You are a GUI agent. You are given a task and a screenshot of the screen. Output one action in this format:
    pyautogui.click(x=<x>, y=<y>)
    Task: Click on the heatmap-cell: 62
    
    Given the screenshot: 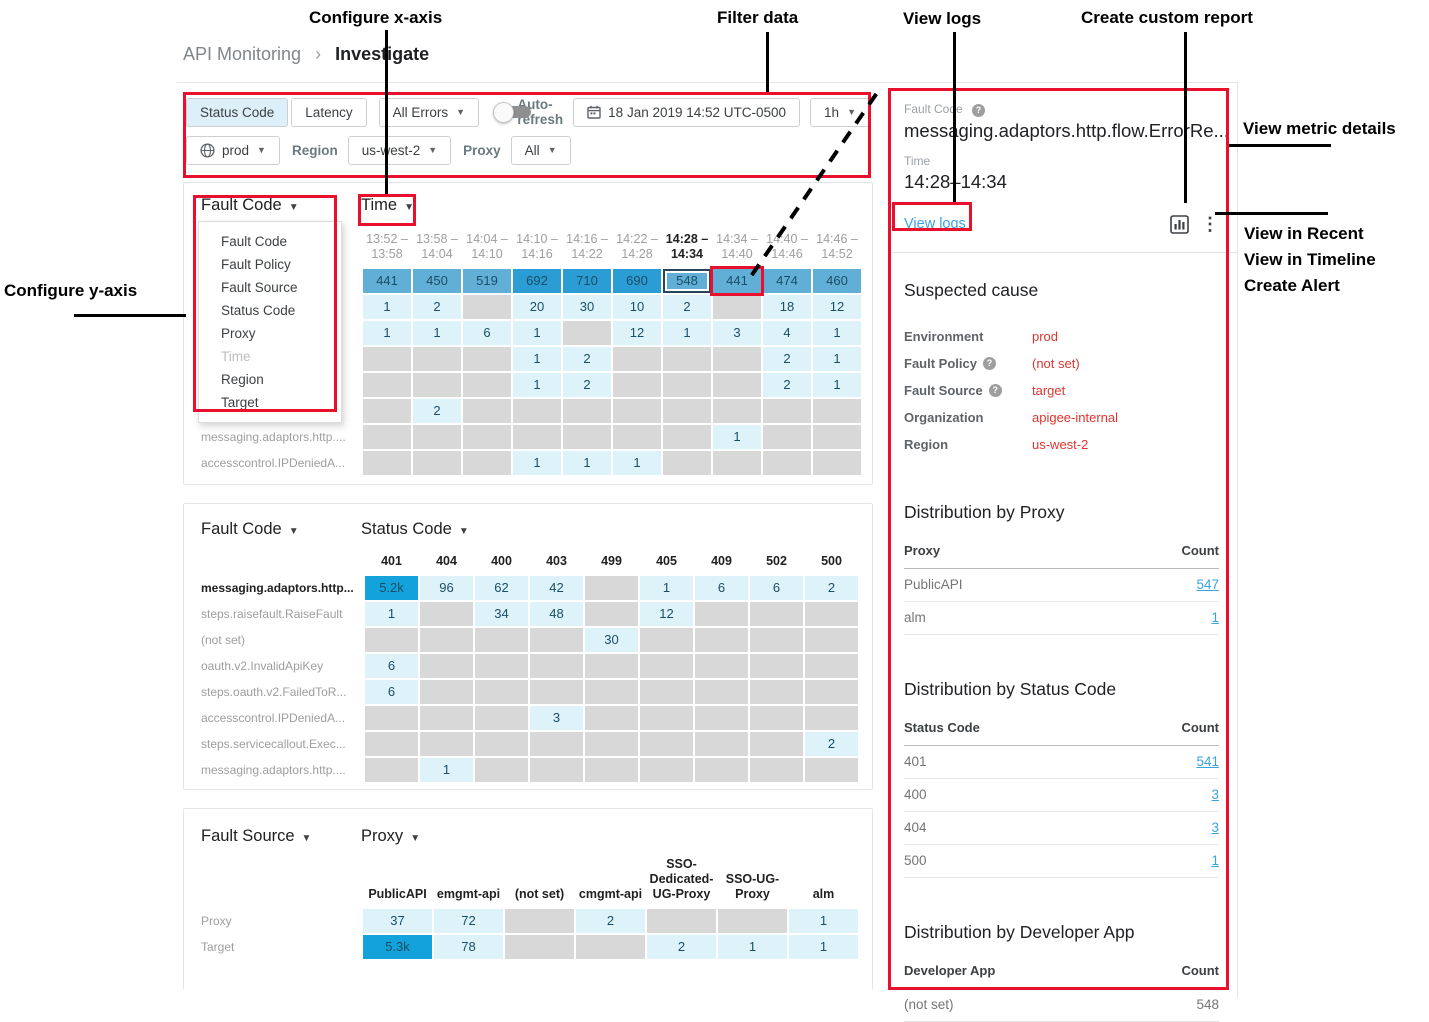 What is the action you would take?
    pyautogui.click(x=501, y=588)
    